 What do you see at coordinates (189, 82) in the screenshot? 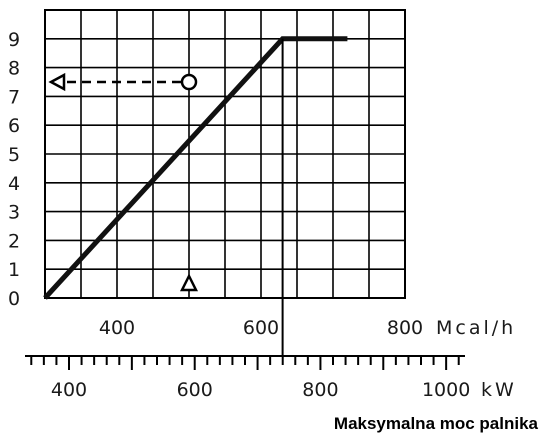
I see `example-point-marker` at bounding box center [189, 82].